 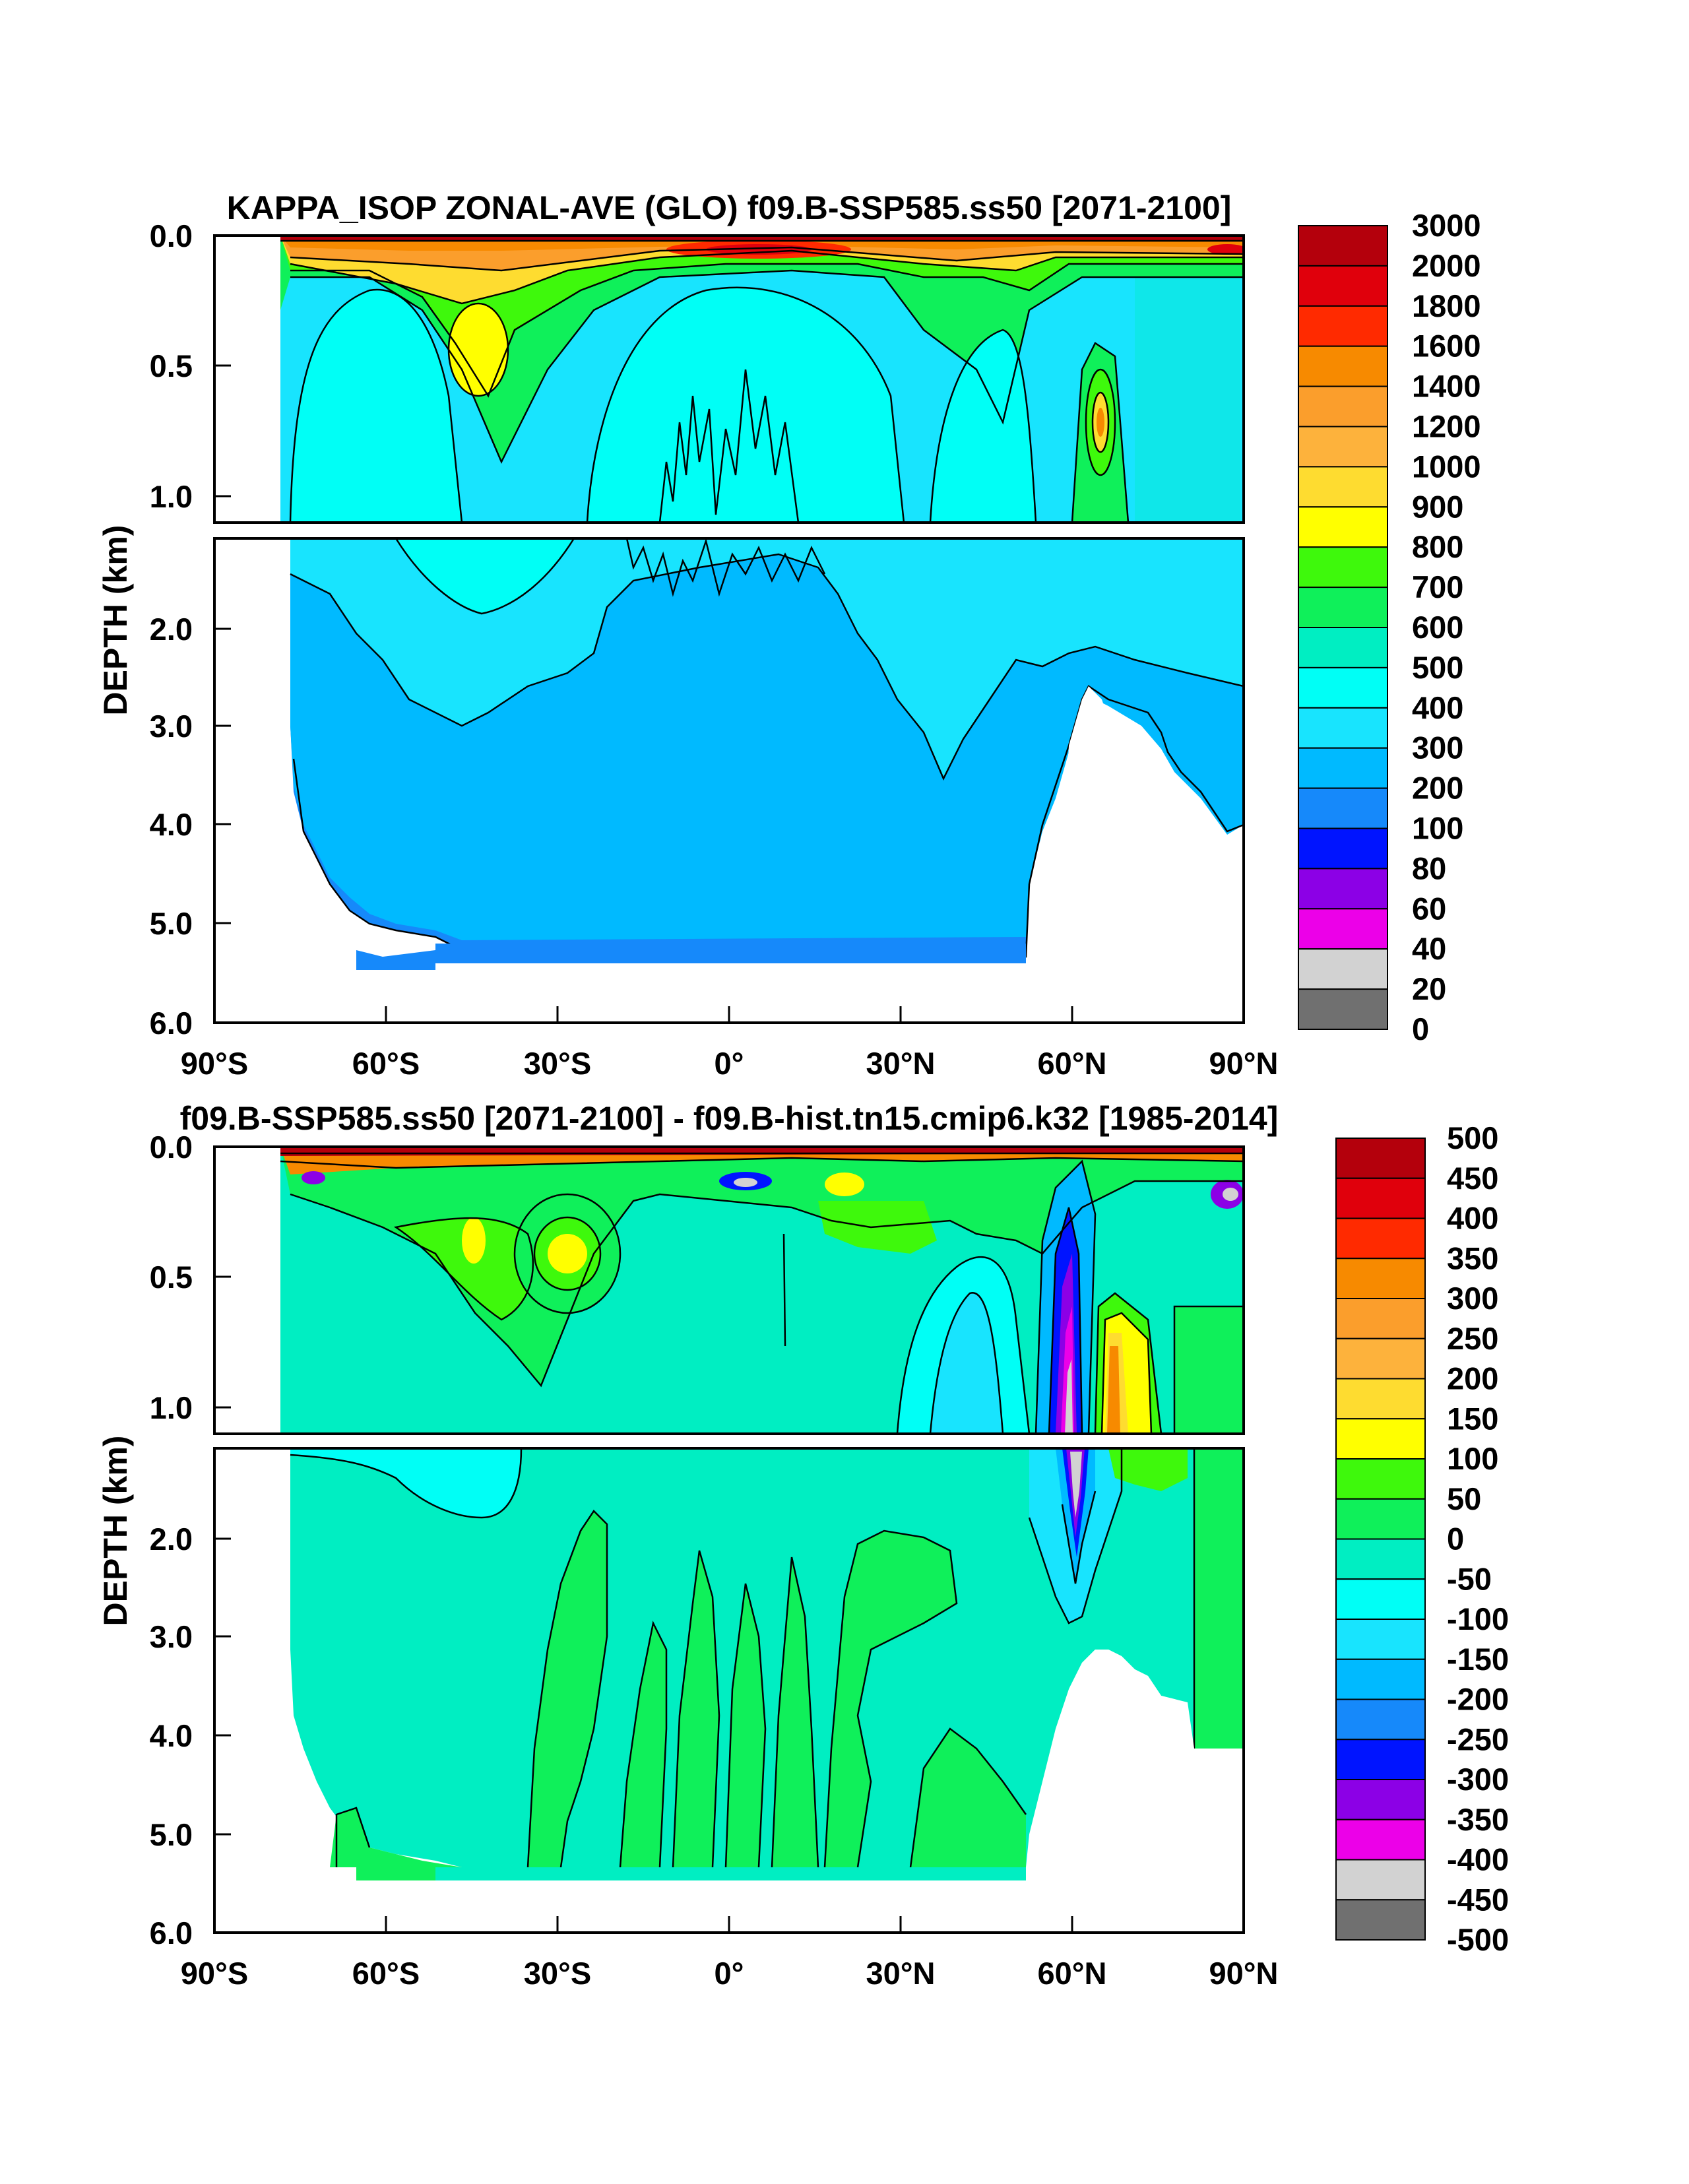 I want to click on panel-1-xtick-3: 0°, so click(x=729, y=1063).